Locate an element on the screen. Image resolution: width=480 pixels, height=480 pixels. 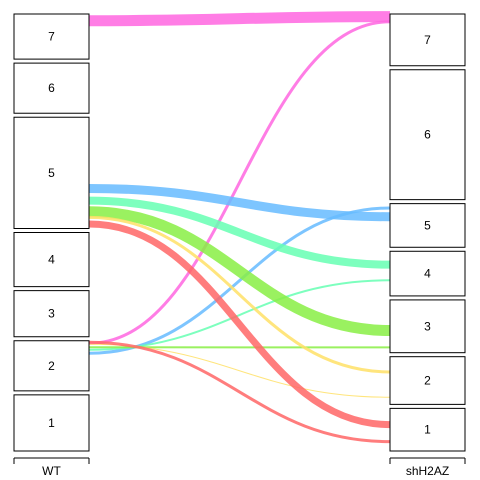
left-node-label-3: 3 is located at coordinates (51, 314).